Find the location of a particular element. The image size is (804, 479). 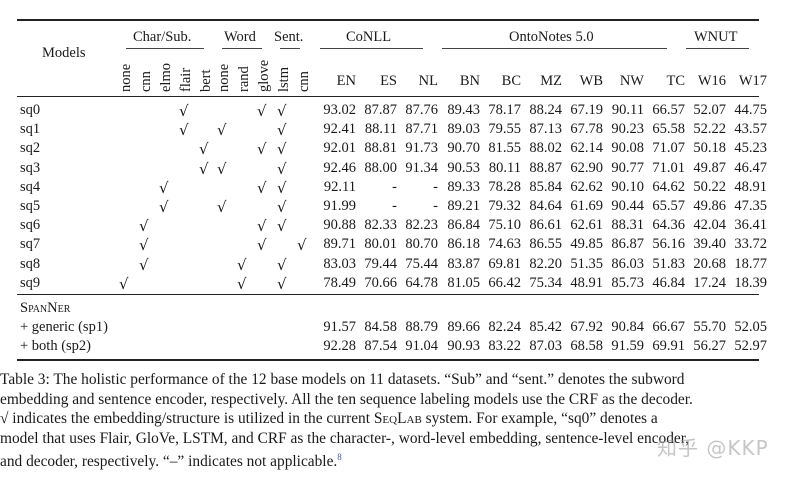

score-cell: 49.87 is located at coordinates (709, 167).